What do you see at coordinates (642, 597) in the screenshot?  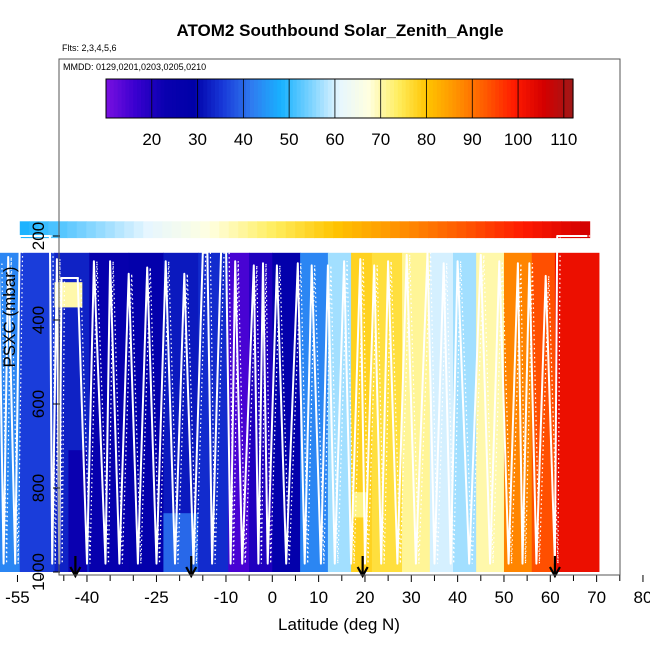 I see `x-tick-label: 80` at bounding box center [642, 597].